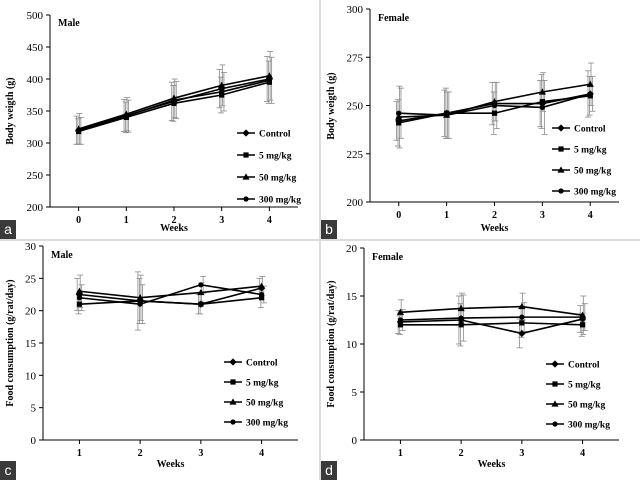 The width and height of the screenshot is (640, 480). Describe the element at coordinates (34, 409) in the screenshot. I see `chart-c-y-tick-label: 5` at that location.